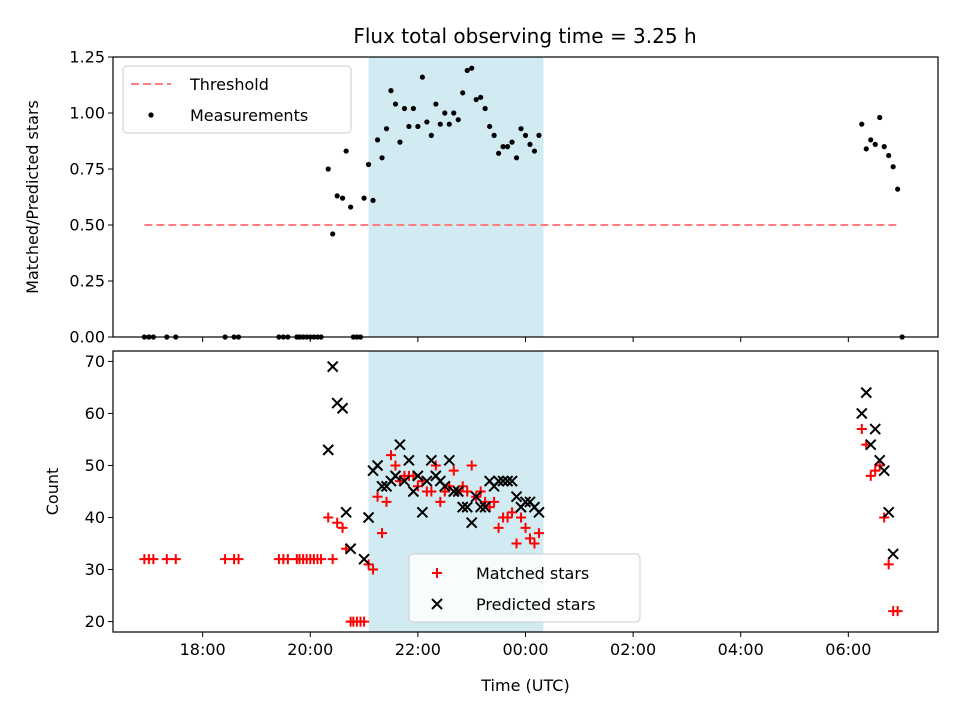 Image resolution: width=960 pixels, height=720 pixels. What do you see at coordinates (524, 36) in the screenshot?
I see `chart-title: Flux total observing time = 3.25 h` at bounding box center [524, 36].